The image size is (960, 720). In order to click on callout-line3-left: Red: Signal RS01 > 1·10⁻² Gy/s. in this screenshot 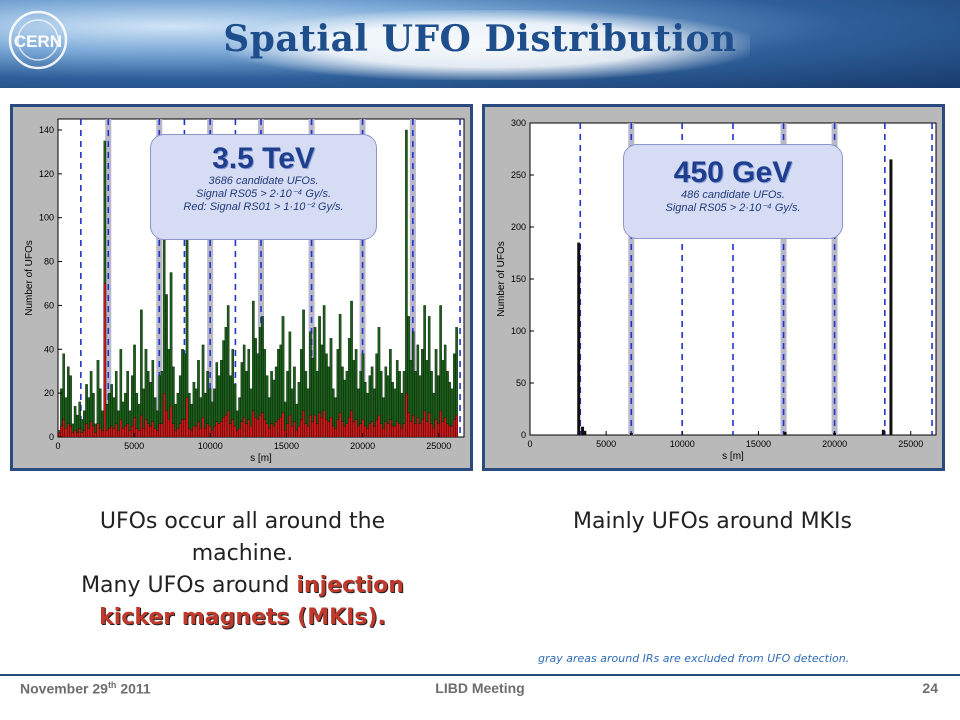, I will do `click(263, 207)`.